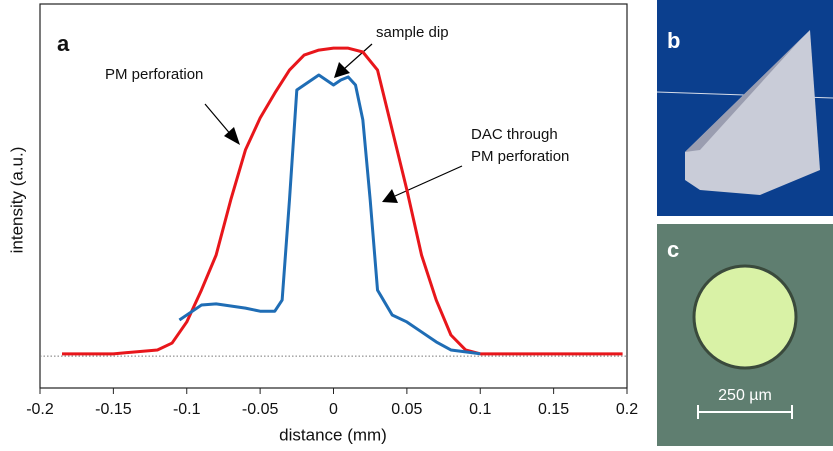  I want to click on x-axis-label: distance (mm), so click(333, 434).